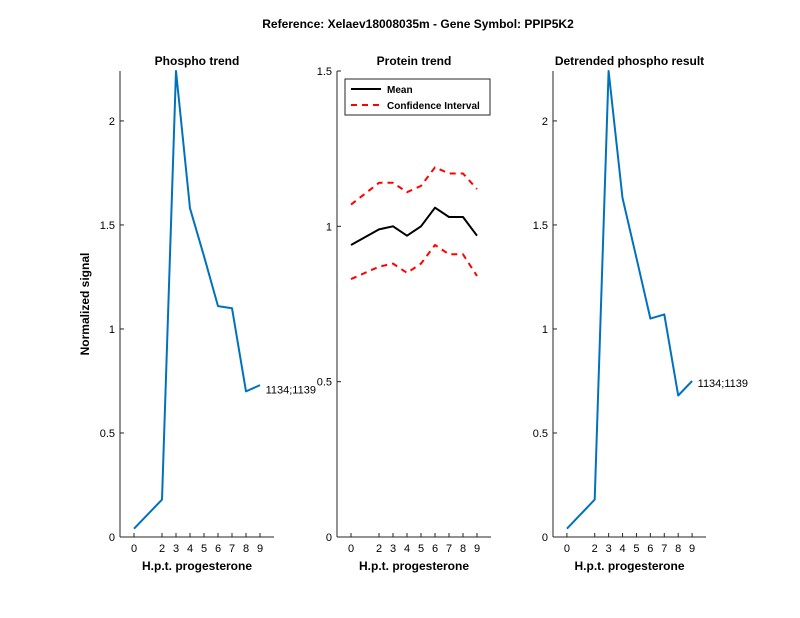 Image resolution: width=800 pixels, height=618 pixels. Describe the element at coordinates (85, 304) in the screenshot. I see `chart-1-y-axis-label: Normalized signal` at that location.